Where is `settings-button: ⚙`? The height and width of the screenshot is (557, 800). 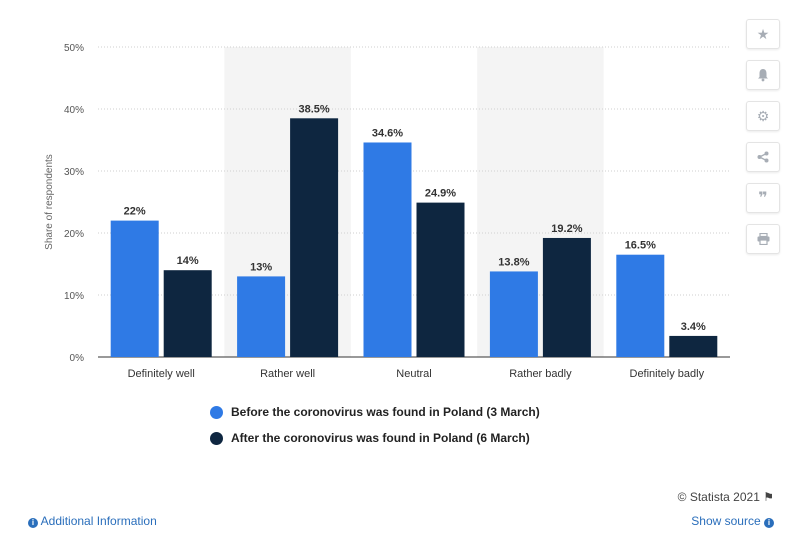 settings-button: ⚙ is located at coordinates (763, 116).